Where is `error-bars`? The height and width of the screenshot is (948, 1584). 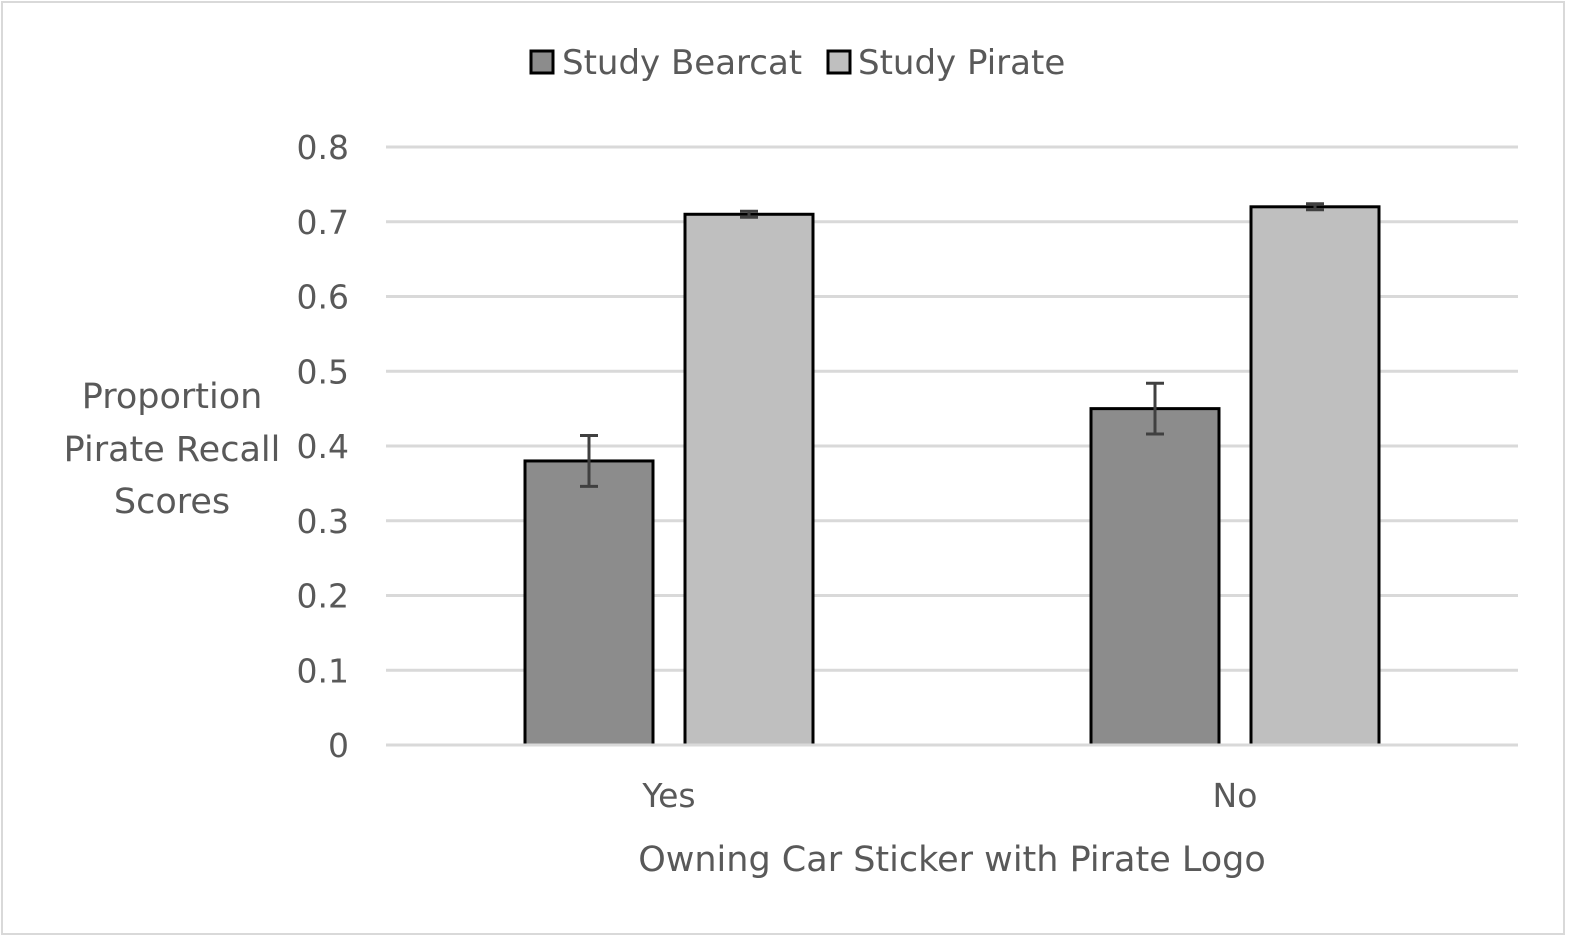 error-bars is located at coordinates (952, 345).